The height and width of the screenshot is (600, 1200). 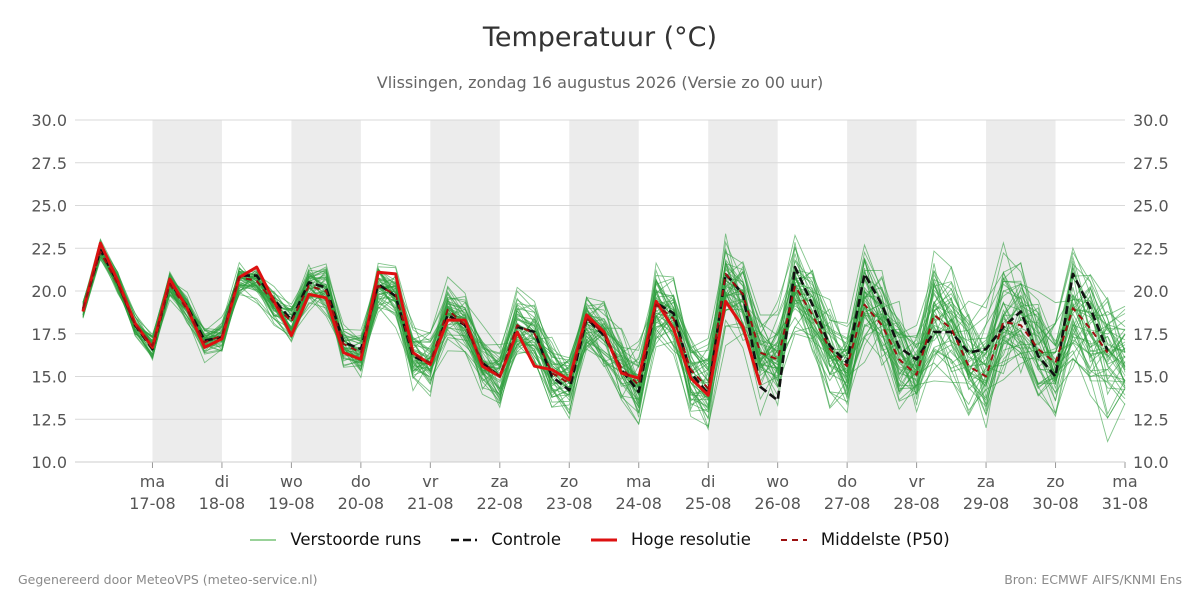 I want to click on x-tick-day-2: wo, so click(x=291, y=481).